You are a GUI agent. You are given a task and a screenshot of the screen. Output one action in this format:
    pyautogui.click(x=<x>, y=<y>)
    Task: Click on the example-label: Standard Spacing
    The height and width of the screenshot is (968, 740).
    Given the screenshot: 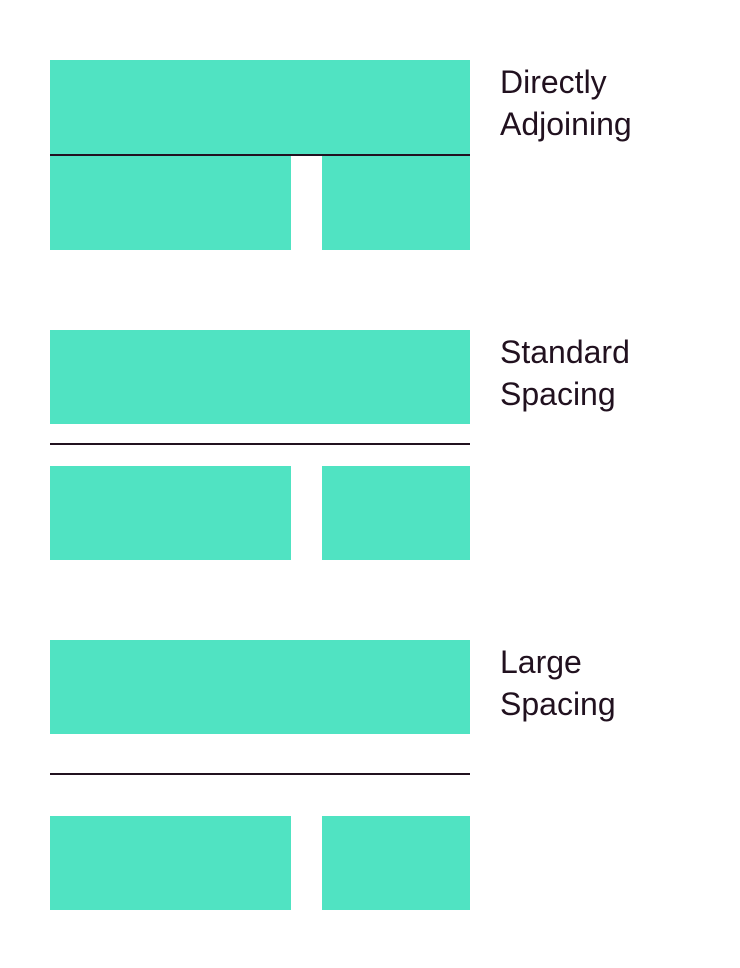 What is the action you would take?
    pyautogui.click(x=565, y=373)
    